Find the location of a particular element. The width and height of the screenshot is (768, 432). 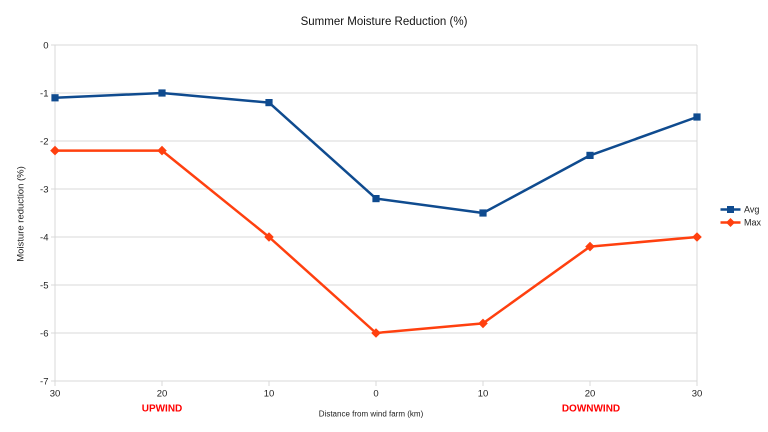

svg-text: -6 is located at coordinates (44, 333).